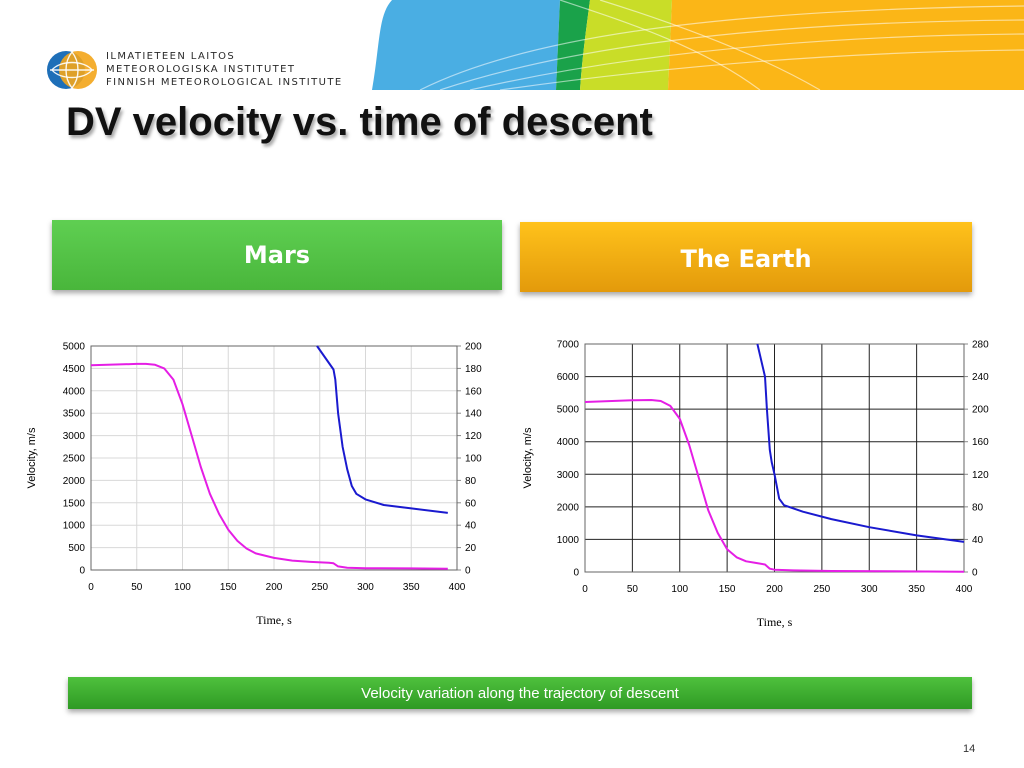 This screenshot has height=768, width=1024. I want to click on y-tick-label: 6000, so click(568, 377).